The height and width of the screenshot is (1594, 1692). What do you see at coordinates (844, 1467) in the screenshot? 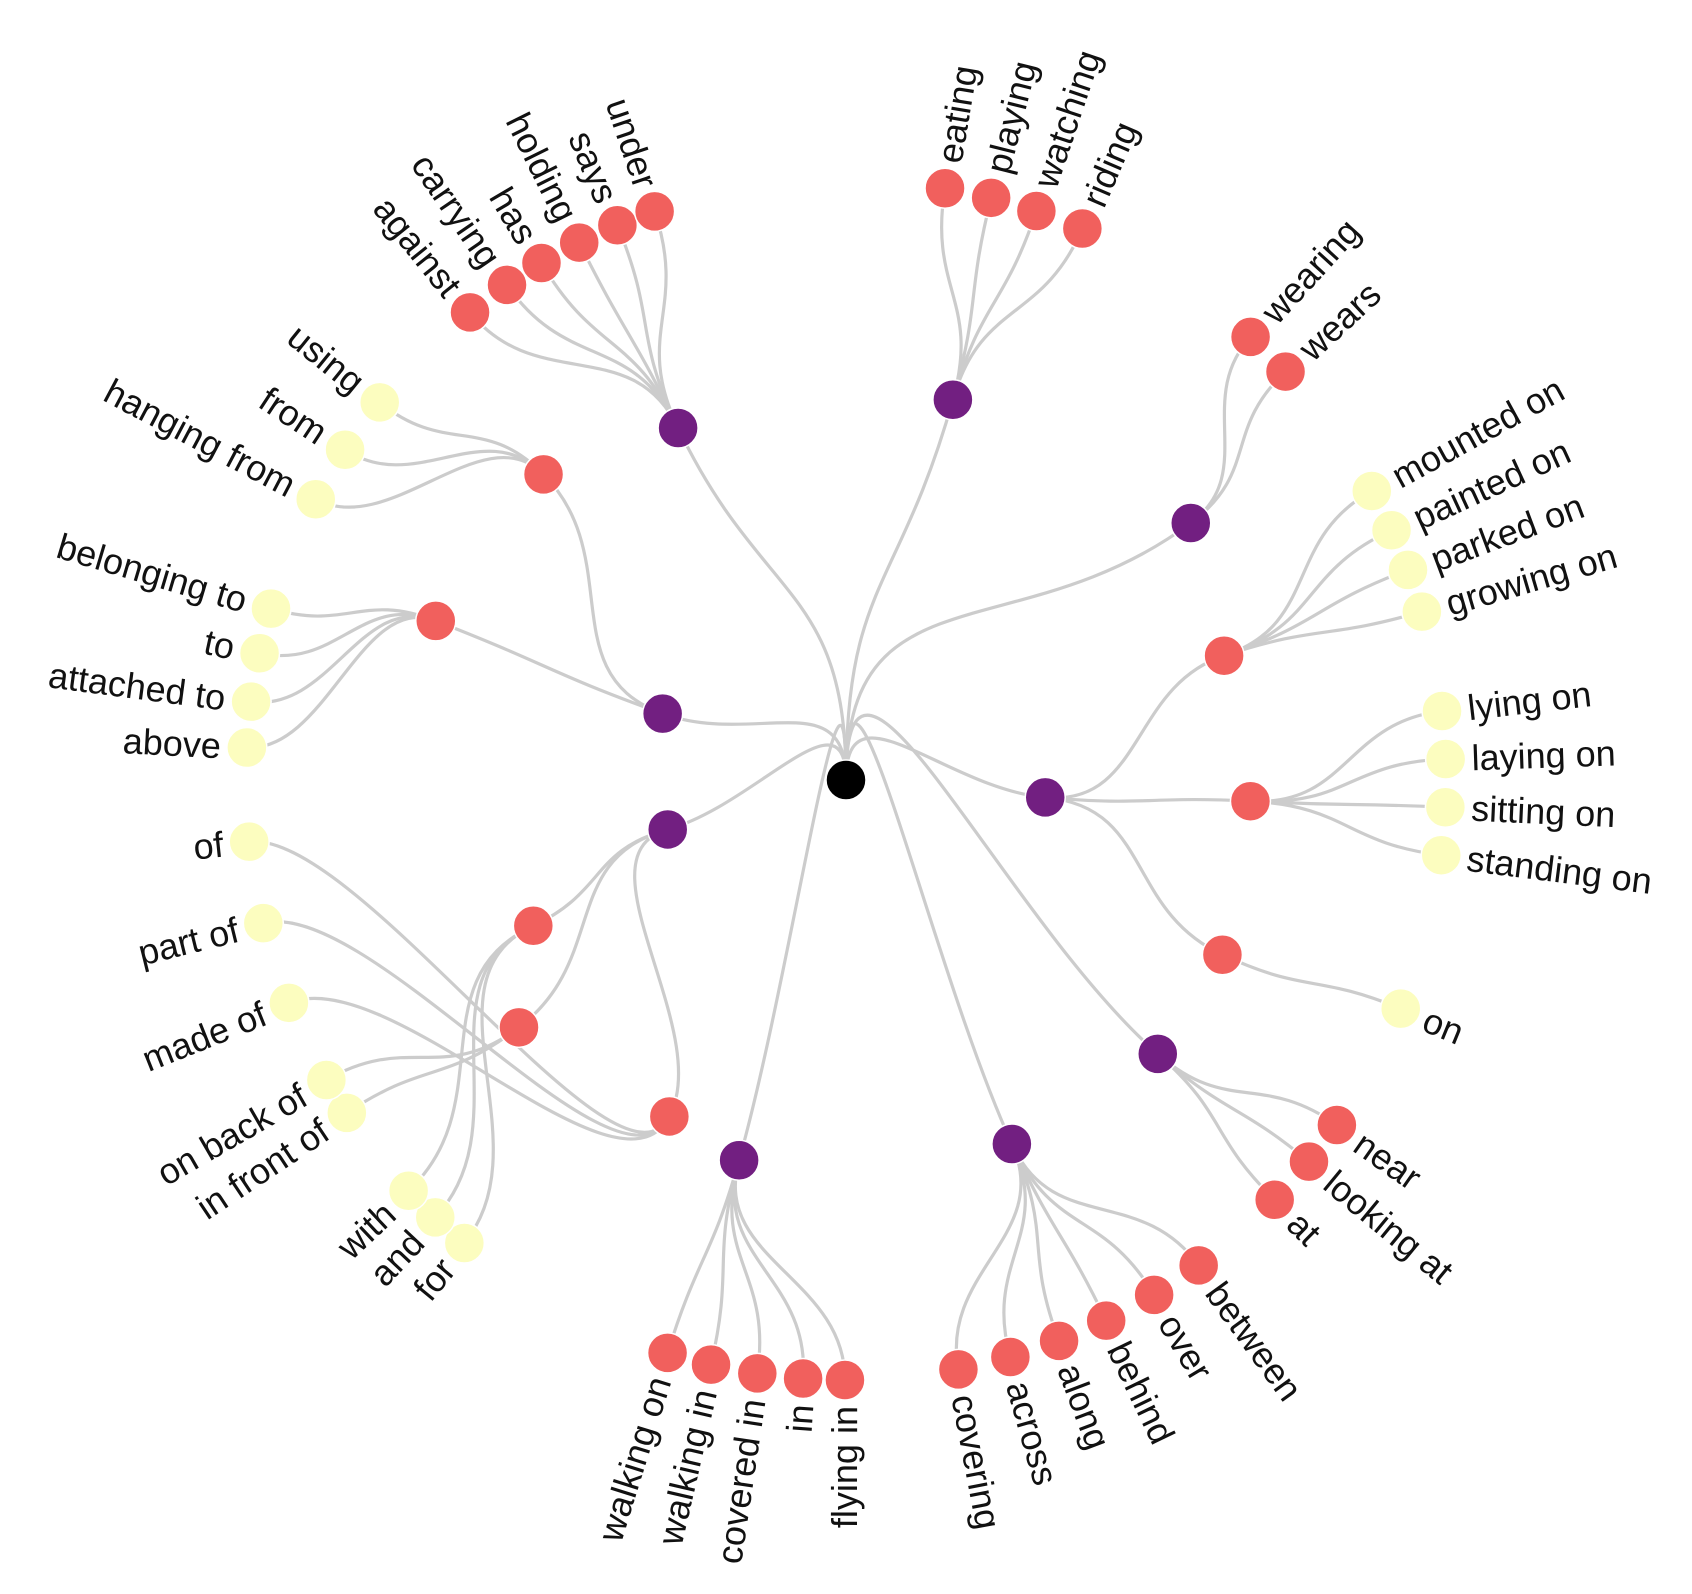
I see `leaf-label: flying in` at bounding box center [844, 1467].